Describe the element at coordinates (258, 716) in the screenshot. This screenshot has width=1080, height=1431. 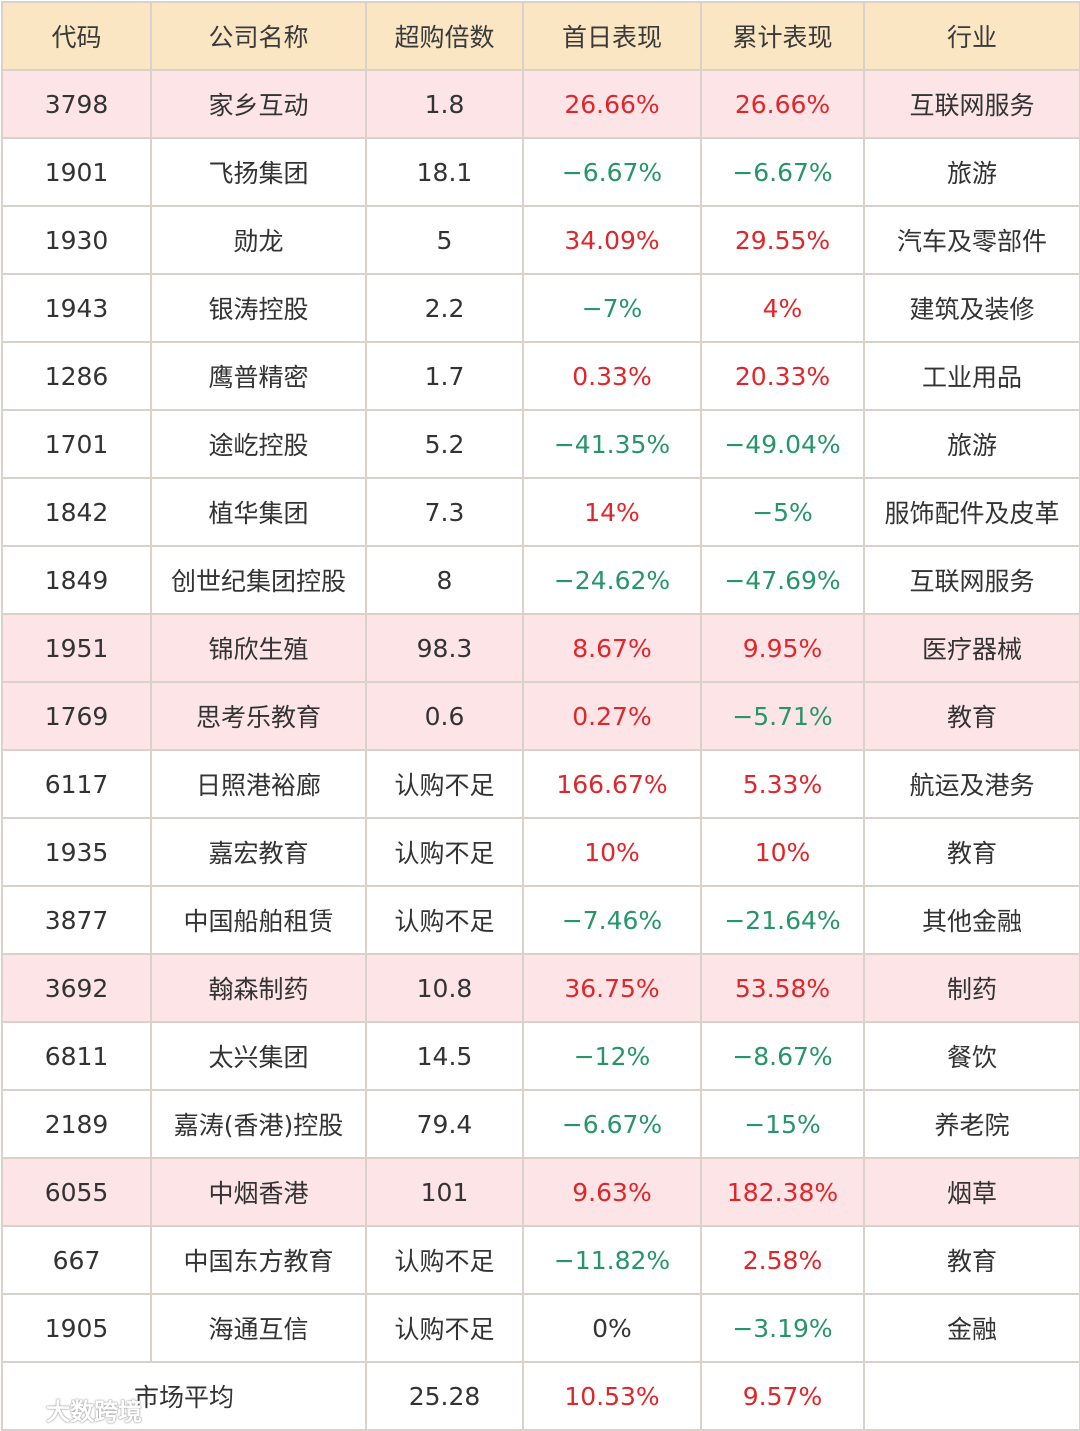
I see `cell-company-name: 思考乐教育` at that location.